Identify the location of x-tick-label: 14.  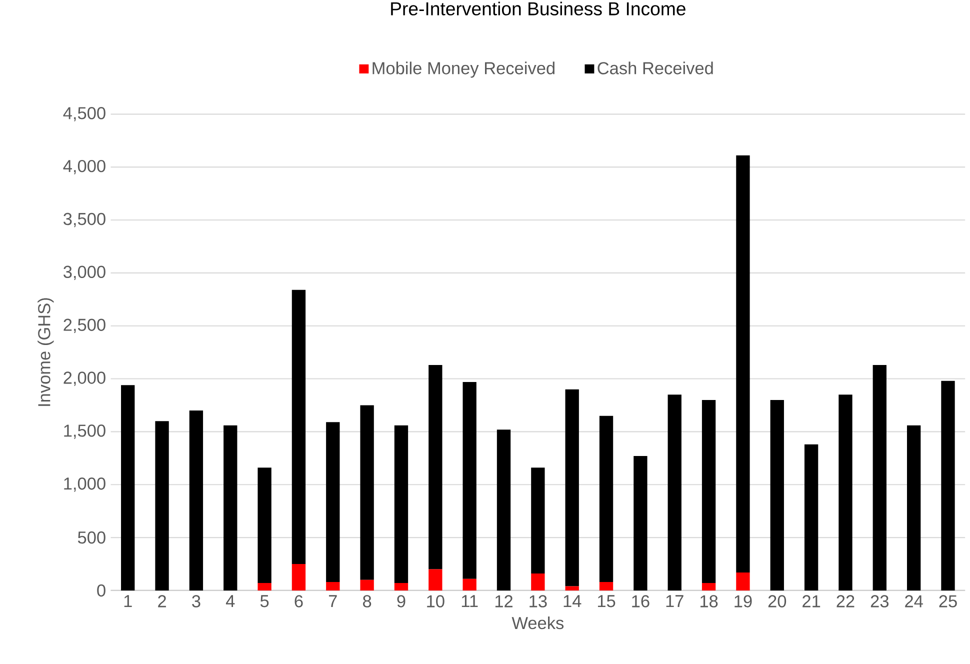
(573, 601).